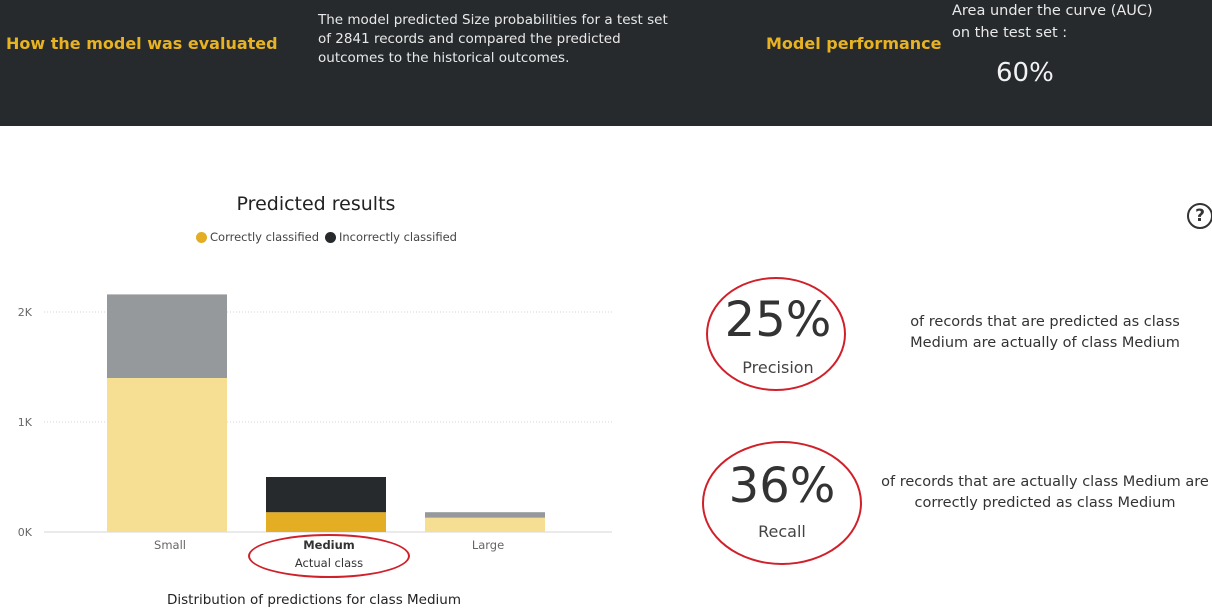 The height and width of the screenshot is (615, 1212). Describe the element at coordinates (782, 486) in the screenshot. I see `recall-value: 36%` at that location.